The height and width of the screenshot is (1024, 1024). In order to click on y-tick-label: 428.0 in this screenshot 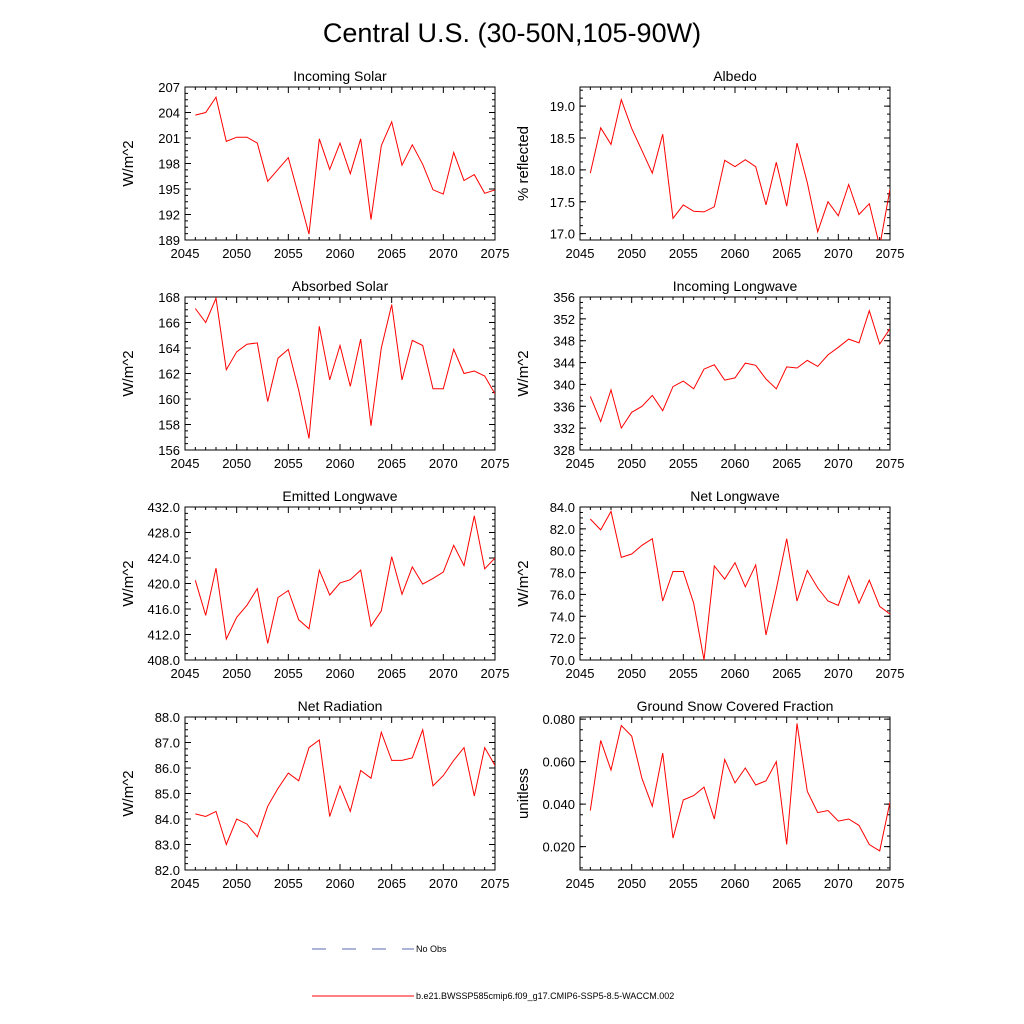, I will do `click(163, 533)`.